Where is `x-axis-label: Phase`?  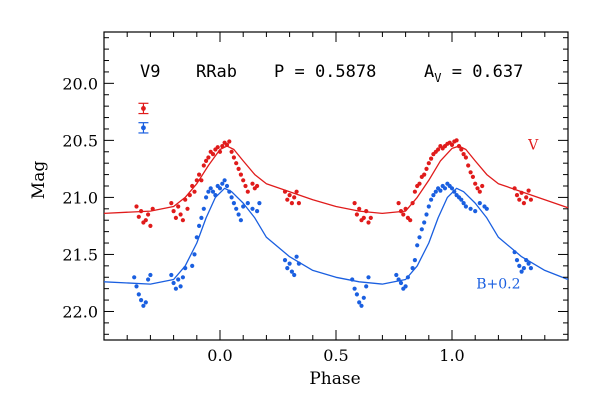
x-axis-label: Phase is located at coordinates (334, 379).